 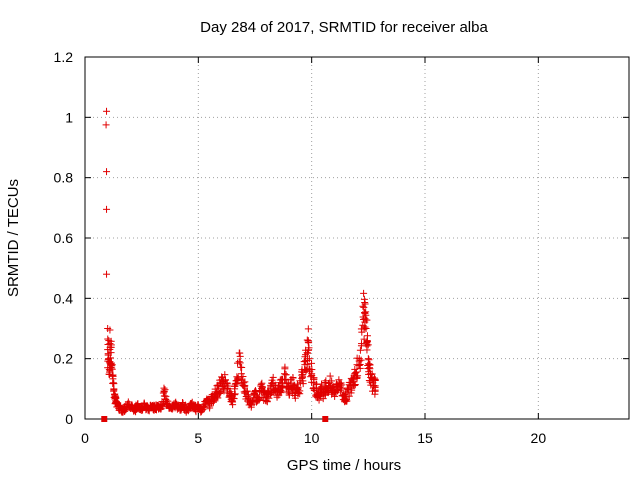 What do you see at coordinates (312, 438) in the screenshot?
I see `x-tick-label: 10` at bounding box center [312, 438].